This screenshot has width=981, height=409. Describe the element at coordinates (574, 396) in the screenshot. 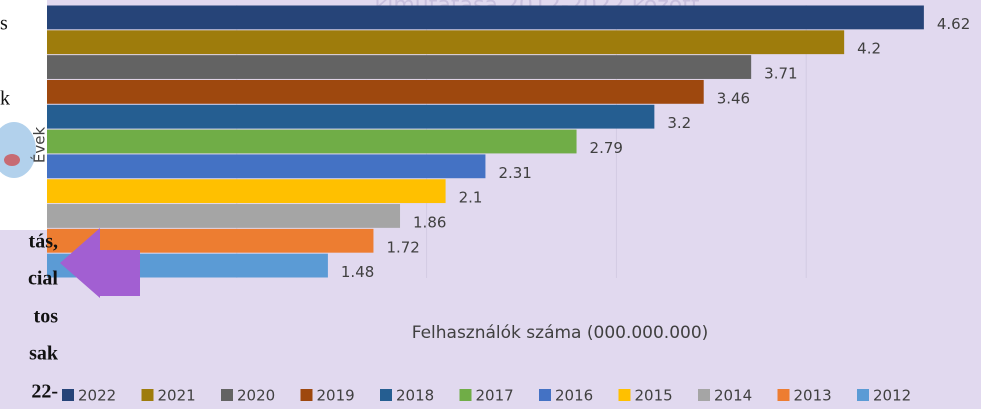

I see `legend-label: 2016` at that location.